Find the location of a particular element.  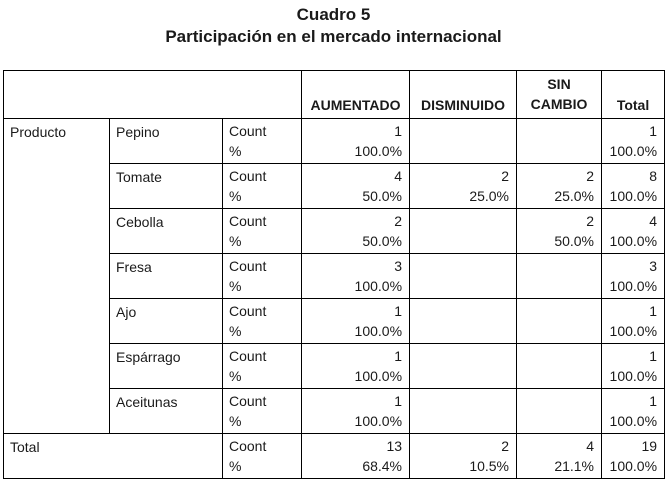

total-aum-count: 13 is located at coordinates (394, 446).